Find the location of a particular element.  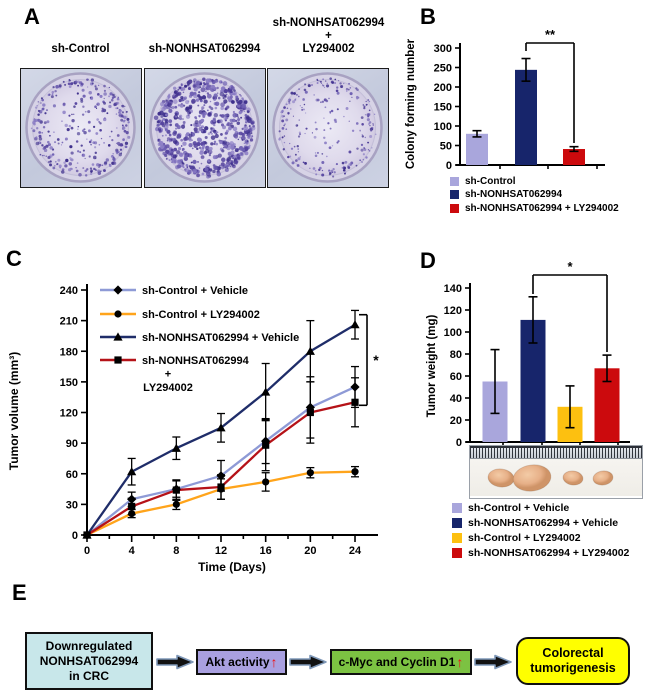

flow-box-text: c-Myc and Cyclin D1 is located at coordinates (397, 662).